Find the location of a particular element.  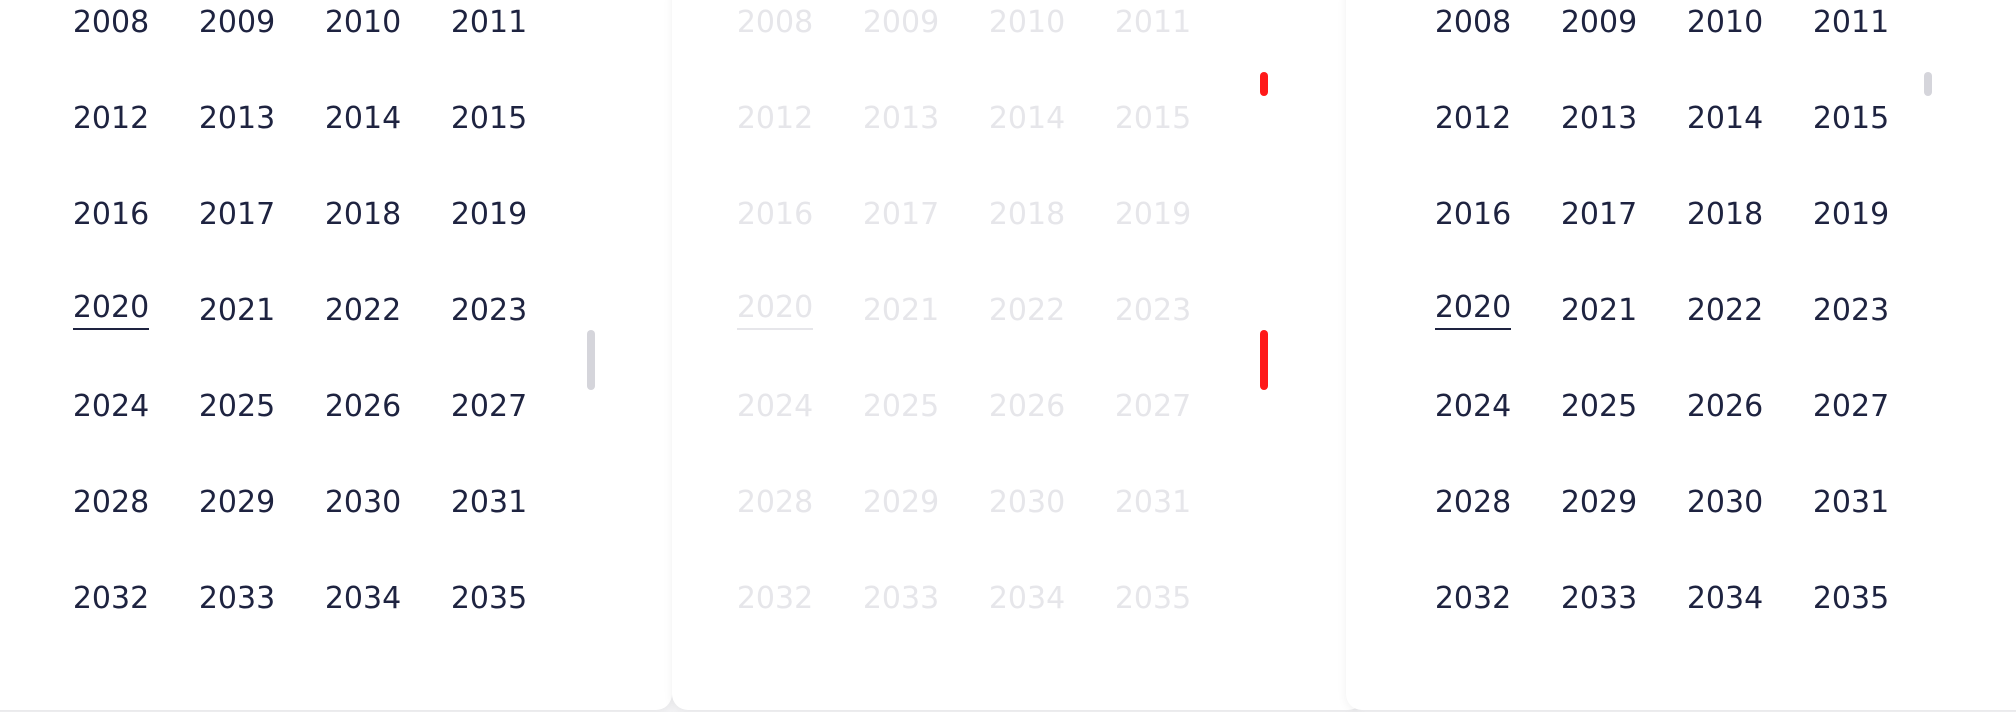

year-label: 2015 is located at coordinates (1153, 118).